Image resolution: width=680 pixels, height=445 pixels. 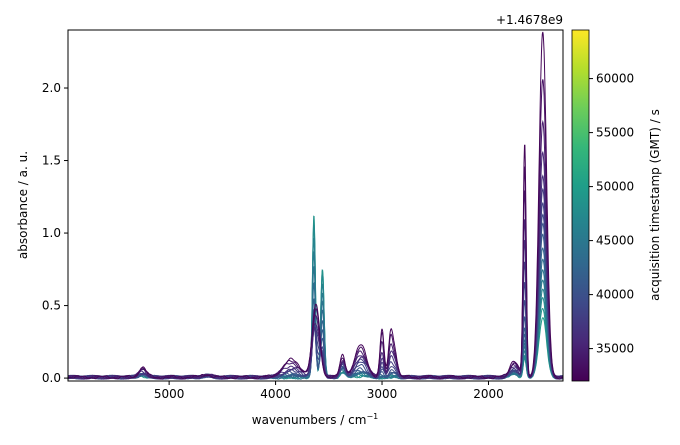 I want to click on x-axis: 5000 4000 3000 2000, so click(x=329, y=391).